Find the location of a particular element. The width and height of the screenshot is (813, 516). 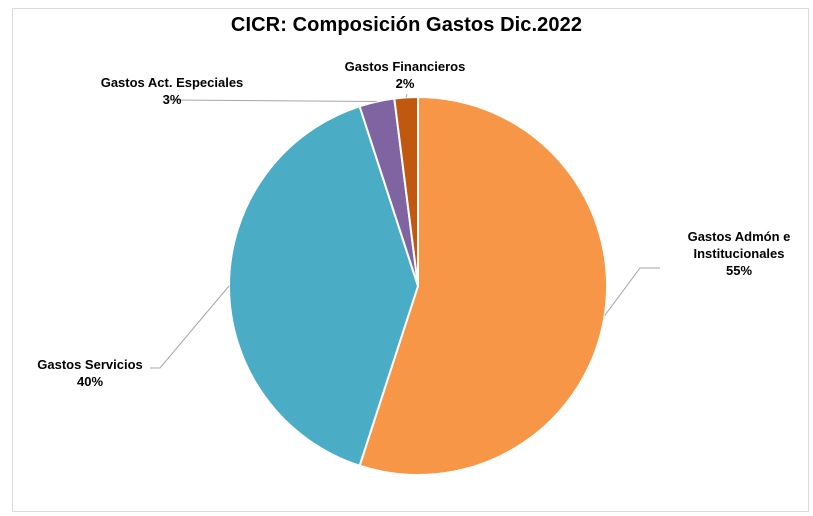

data-label-gastos-admon: Gastos Admón e Institucionales 55% is located at coordinates (738, 253).